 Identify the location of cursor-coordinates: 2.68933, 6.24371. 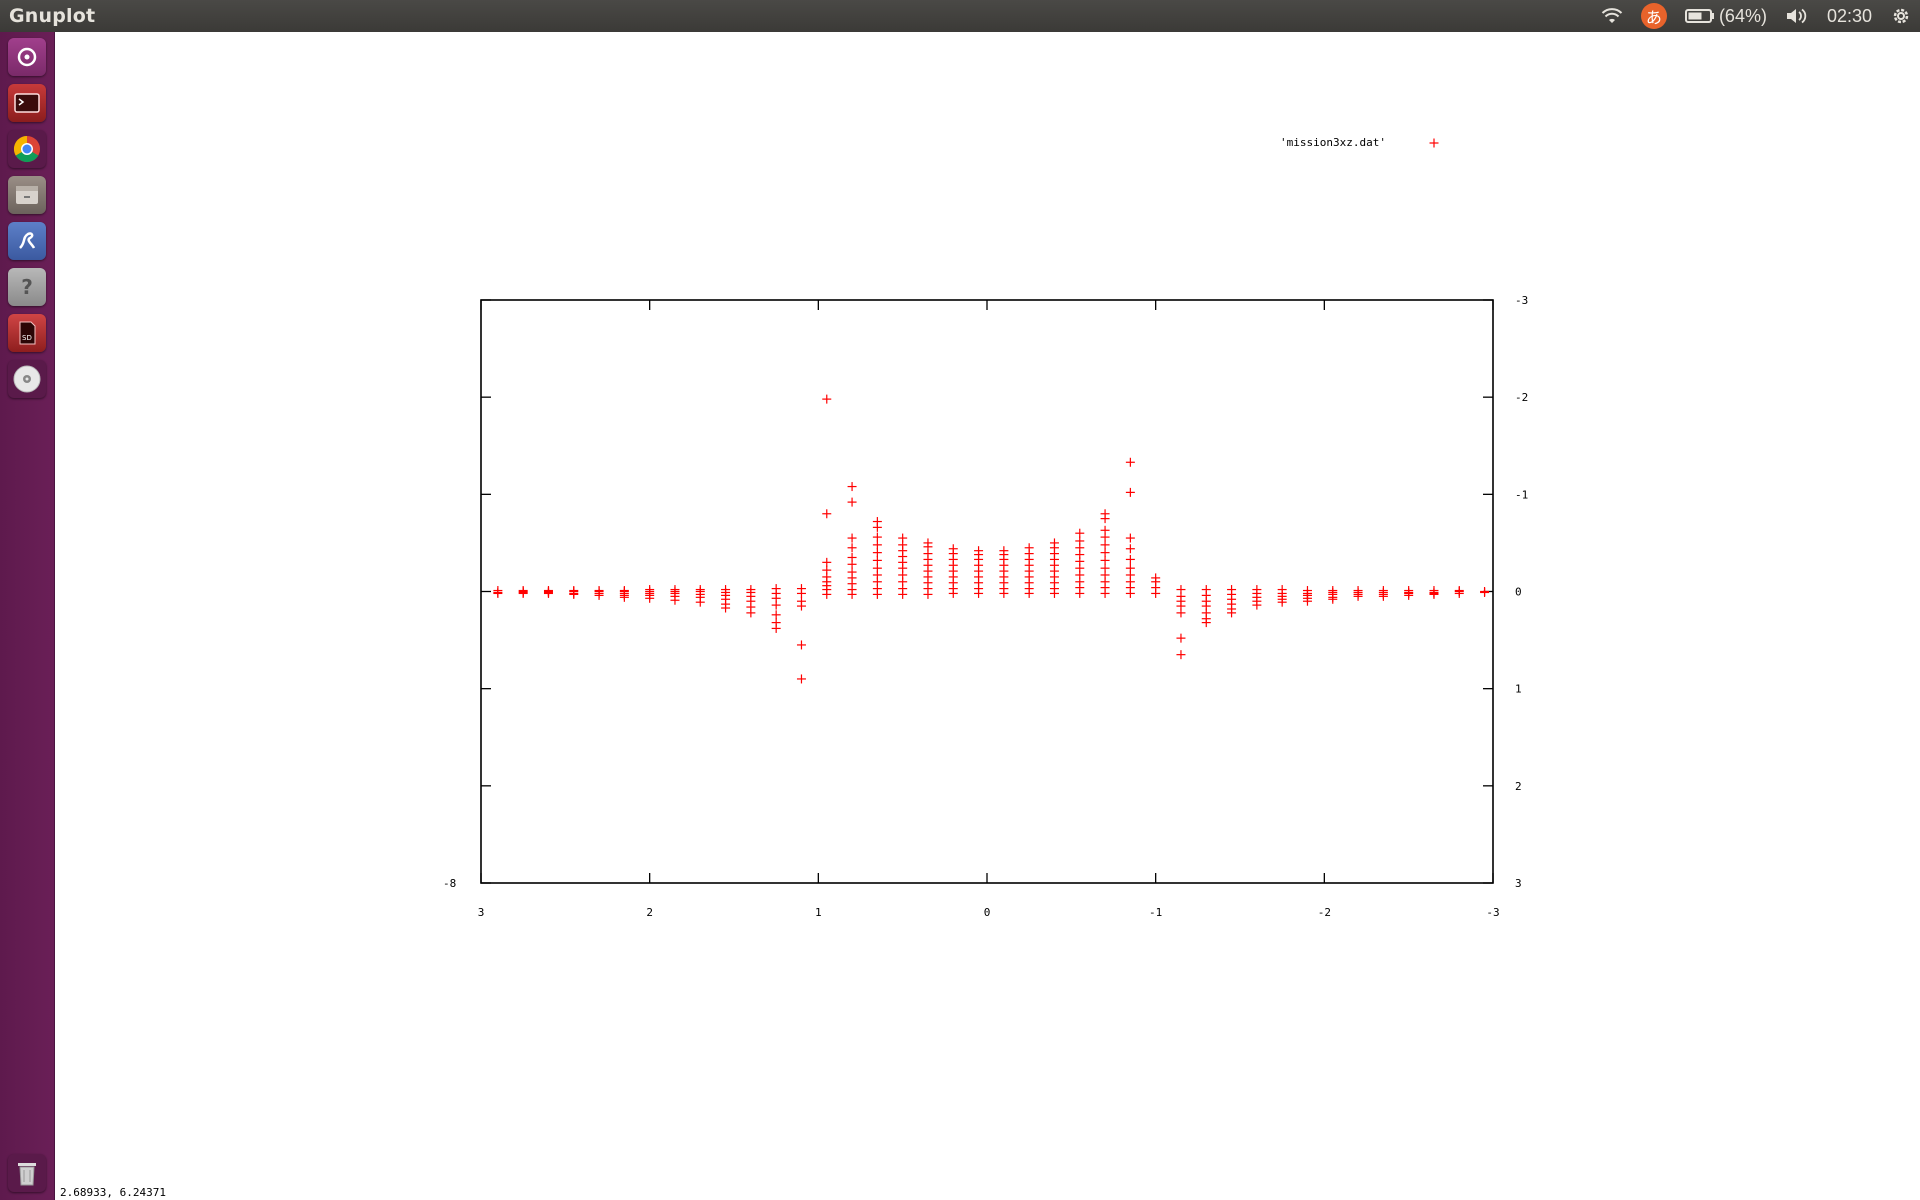
(113, 1192).